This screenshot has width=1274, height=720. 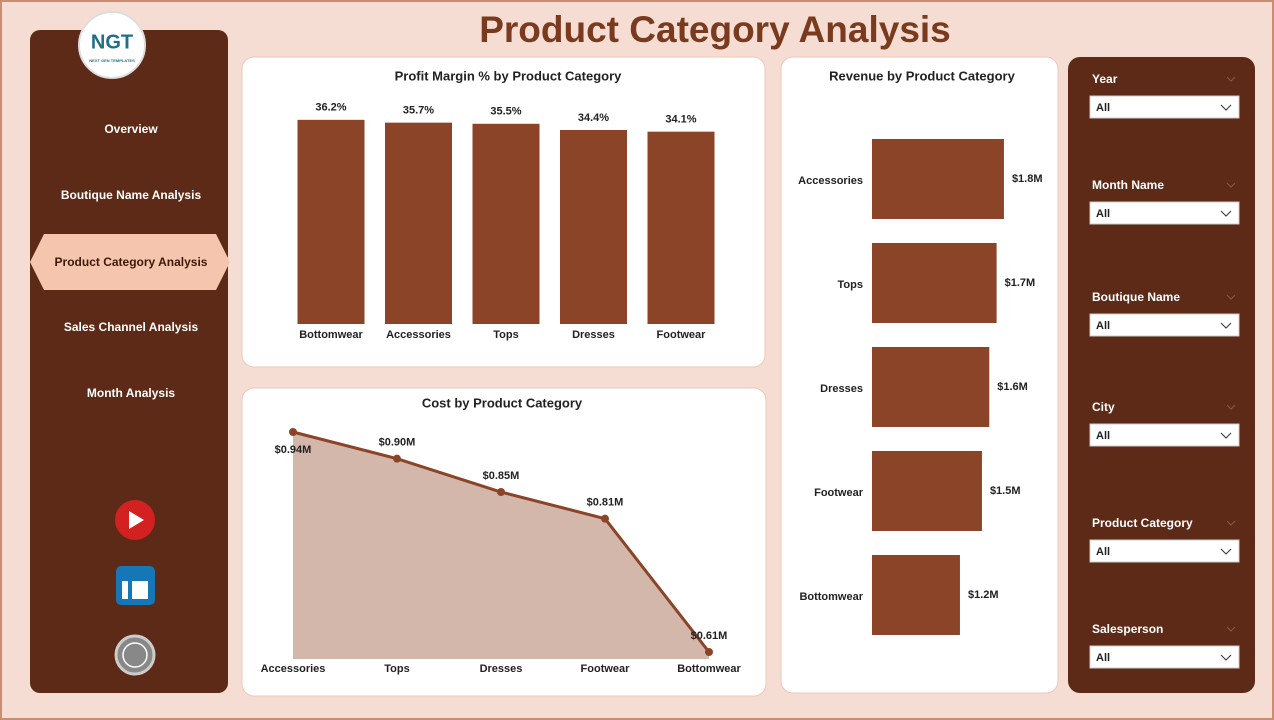 What do you see at coordinates (293, 450) in the screenshot?
I see `data-label: $0.94M` at bounding box center [293, 450].